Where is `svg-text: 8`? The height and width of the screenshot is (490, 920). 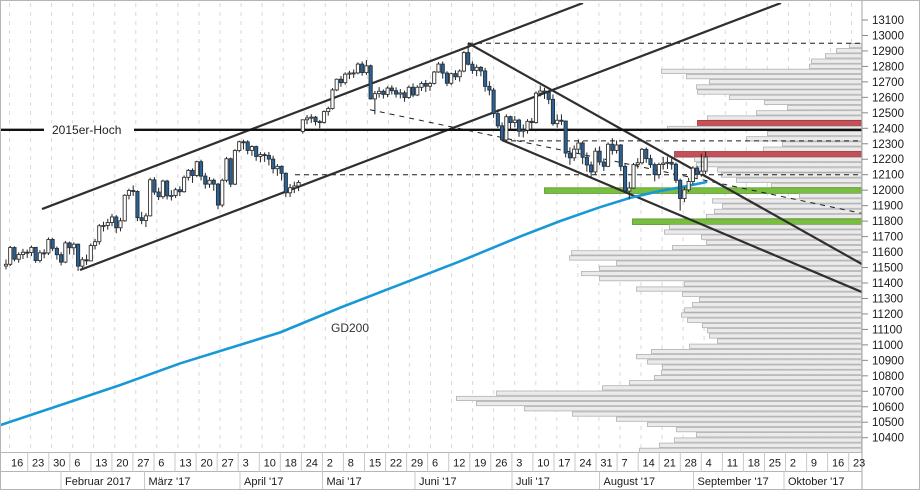
svg-text: 8 is located at coordinates (351, 464).